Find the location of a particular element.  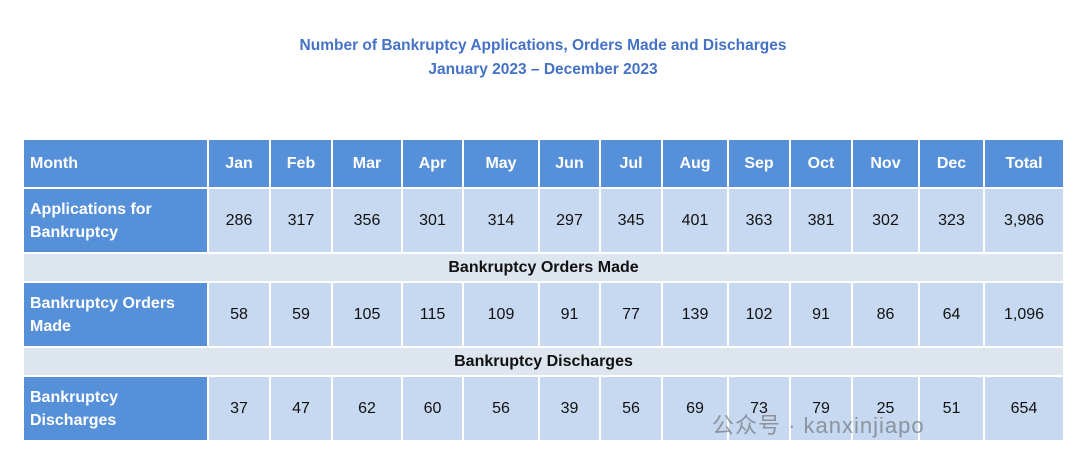

value-cell: 51 is located at coordinates (951, 408).